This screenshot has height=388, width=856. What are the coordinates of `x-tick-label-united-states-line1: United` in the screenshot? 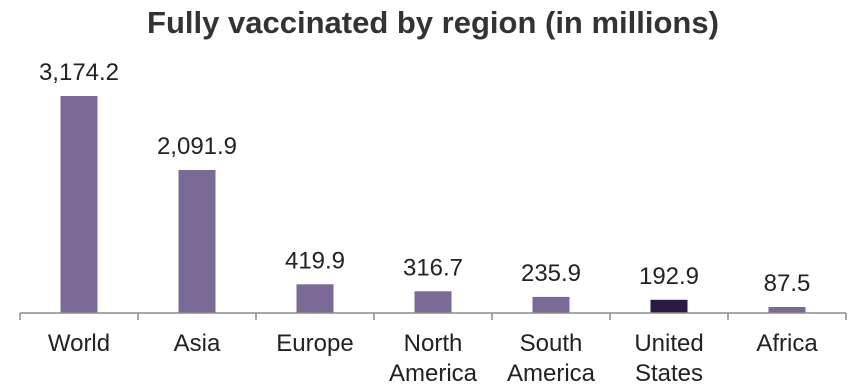 It's located at (668, 343).